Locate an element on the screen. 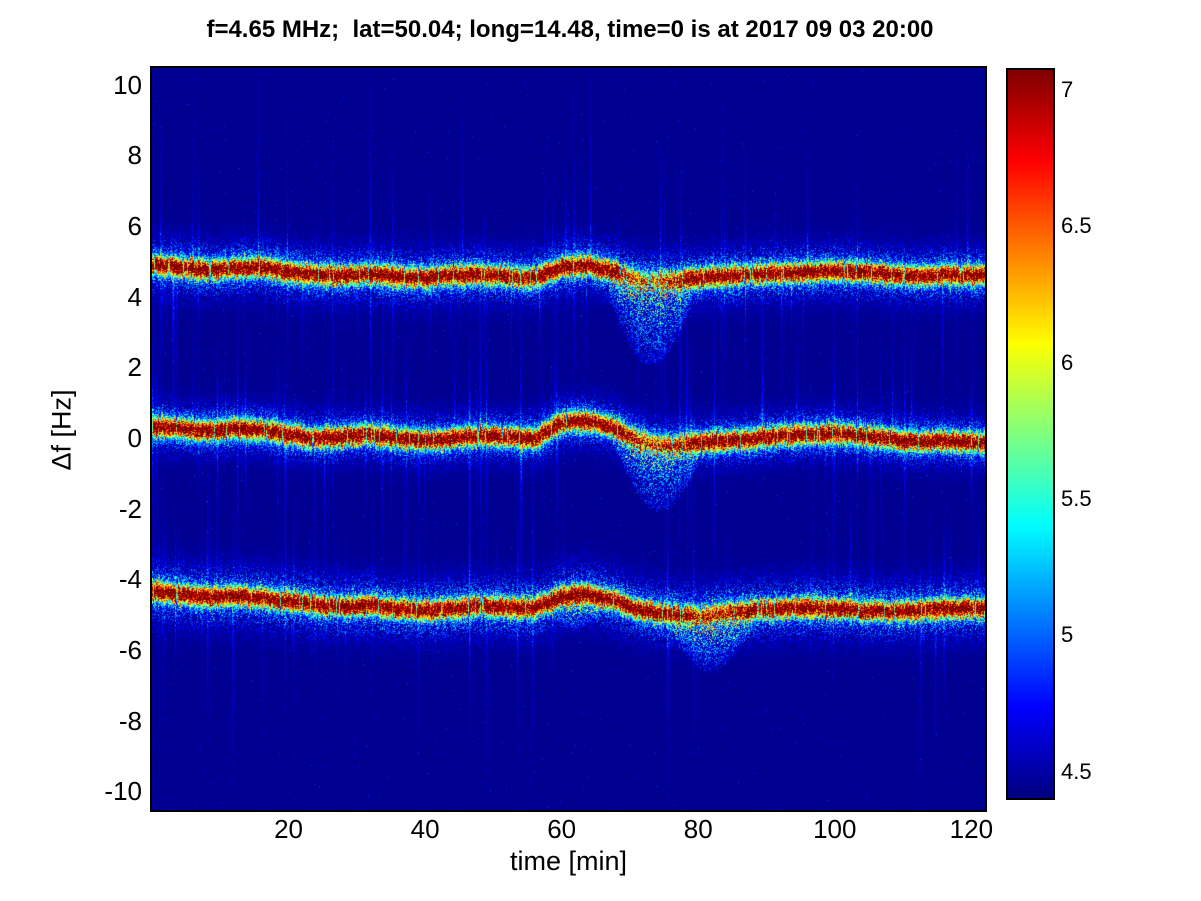  y-tick-label: 10 is located at coordinates (127, 84).